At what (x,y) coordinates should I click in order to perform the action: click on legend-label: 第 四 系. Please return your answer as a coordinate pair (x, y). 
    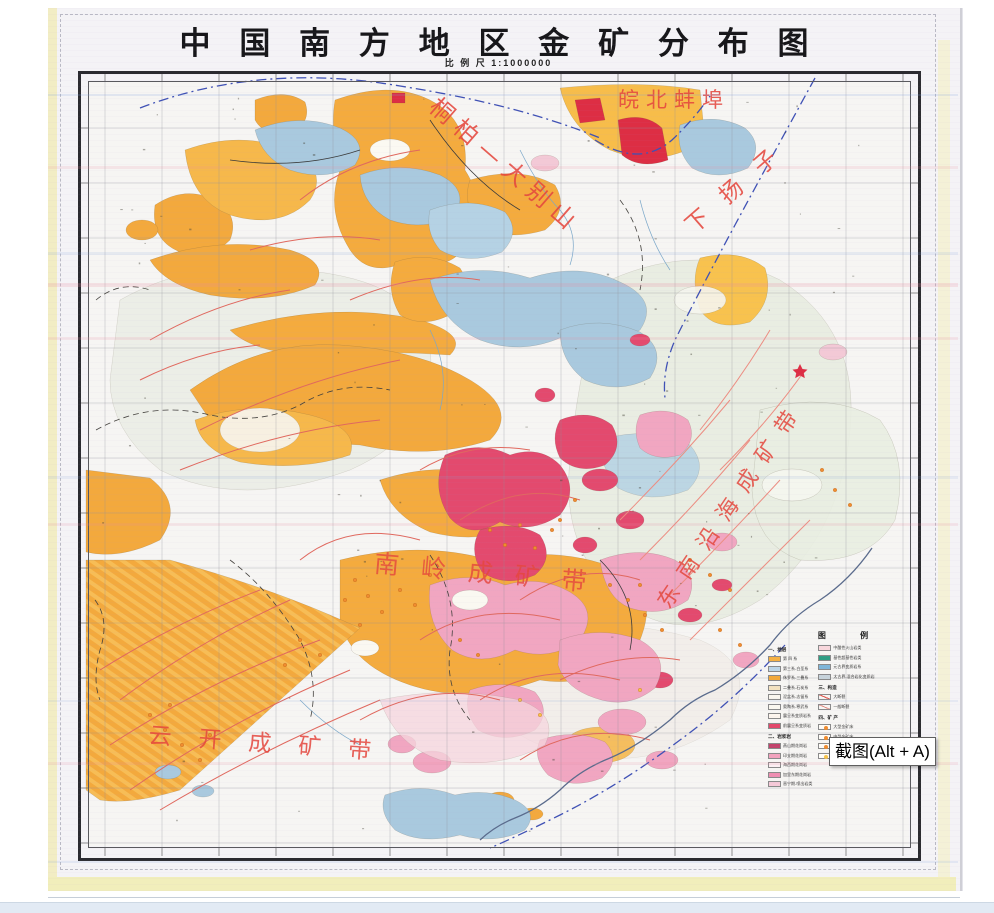
    Looking at the image, I should click on (790, 659).